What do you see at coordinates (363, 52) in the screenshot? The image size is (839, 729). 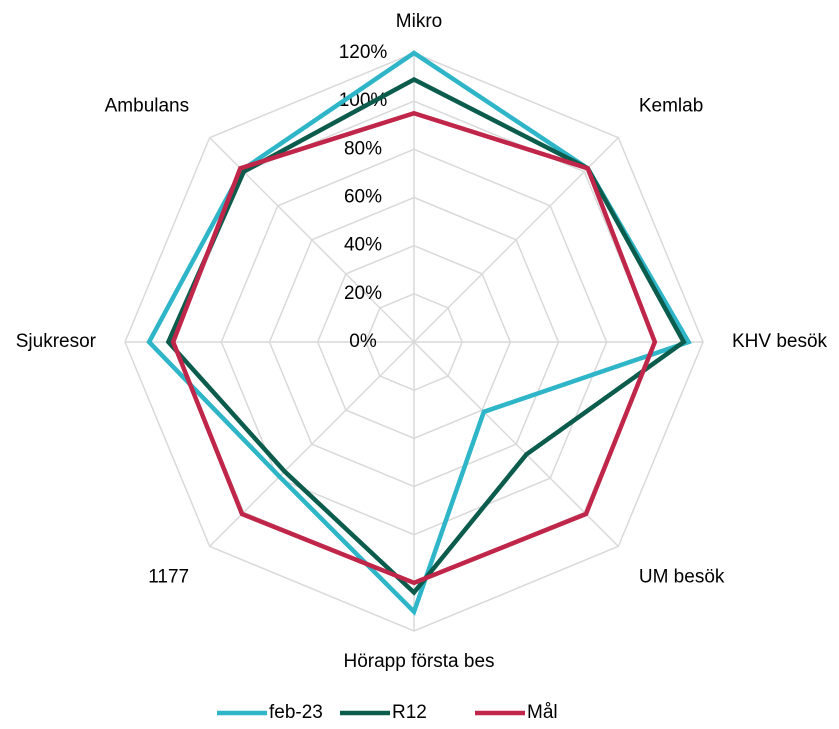 I see `tick-label: 120%` at bounding box center [363, 52].